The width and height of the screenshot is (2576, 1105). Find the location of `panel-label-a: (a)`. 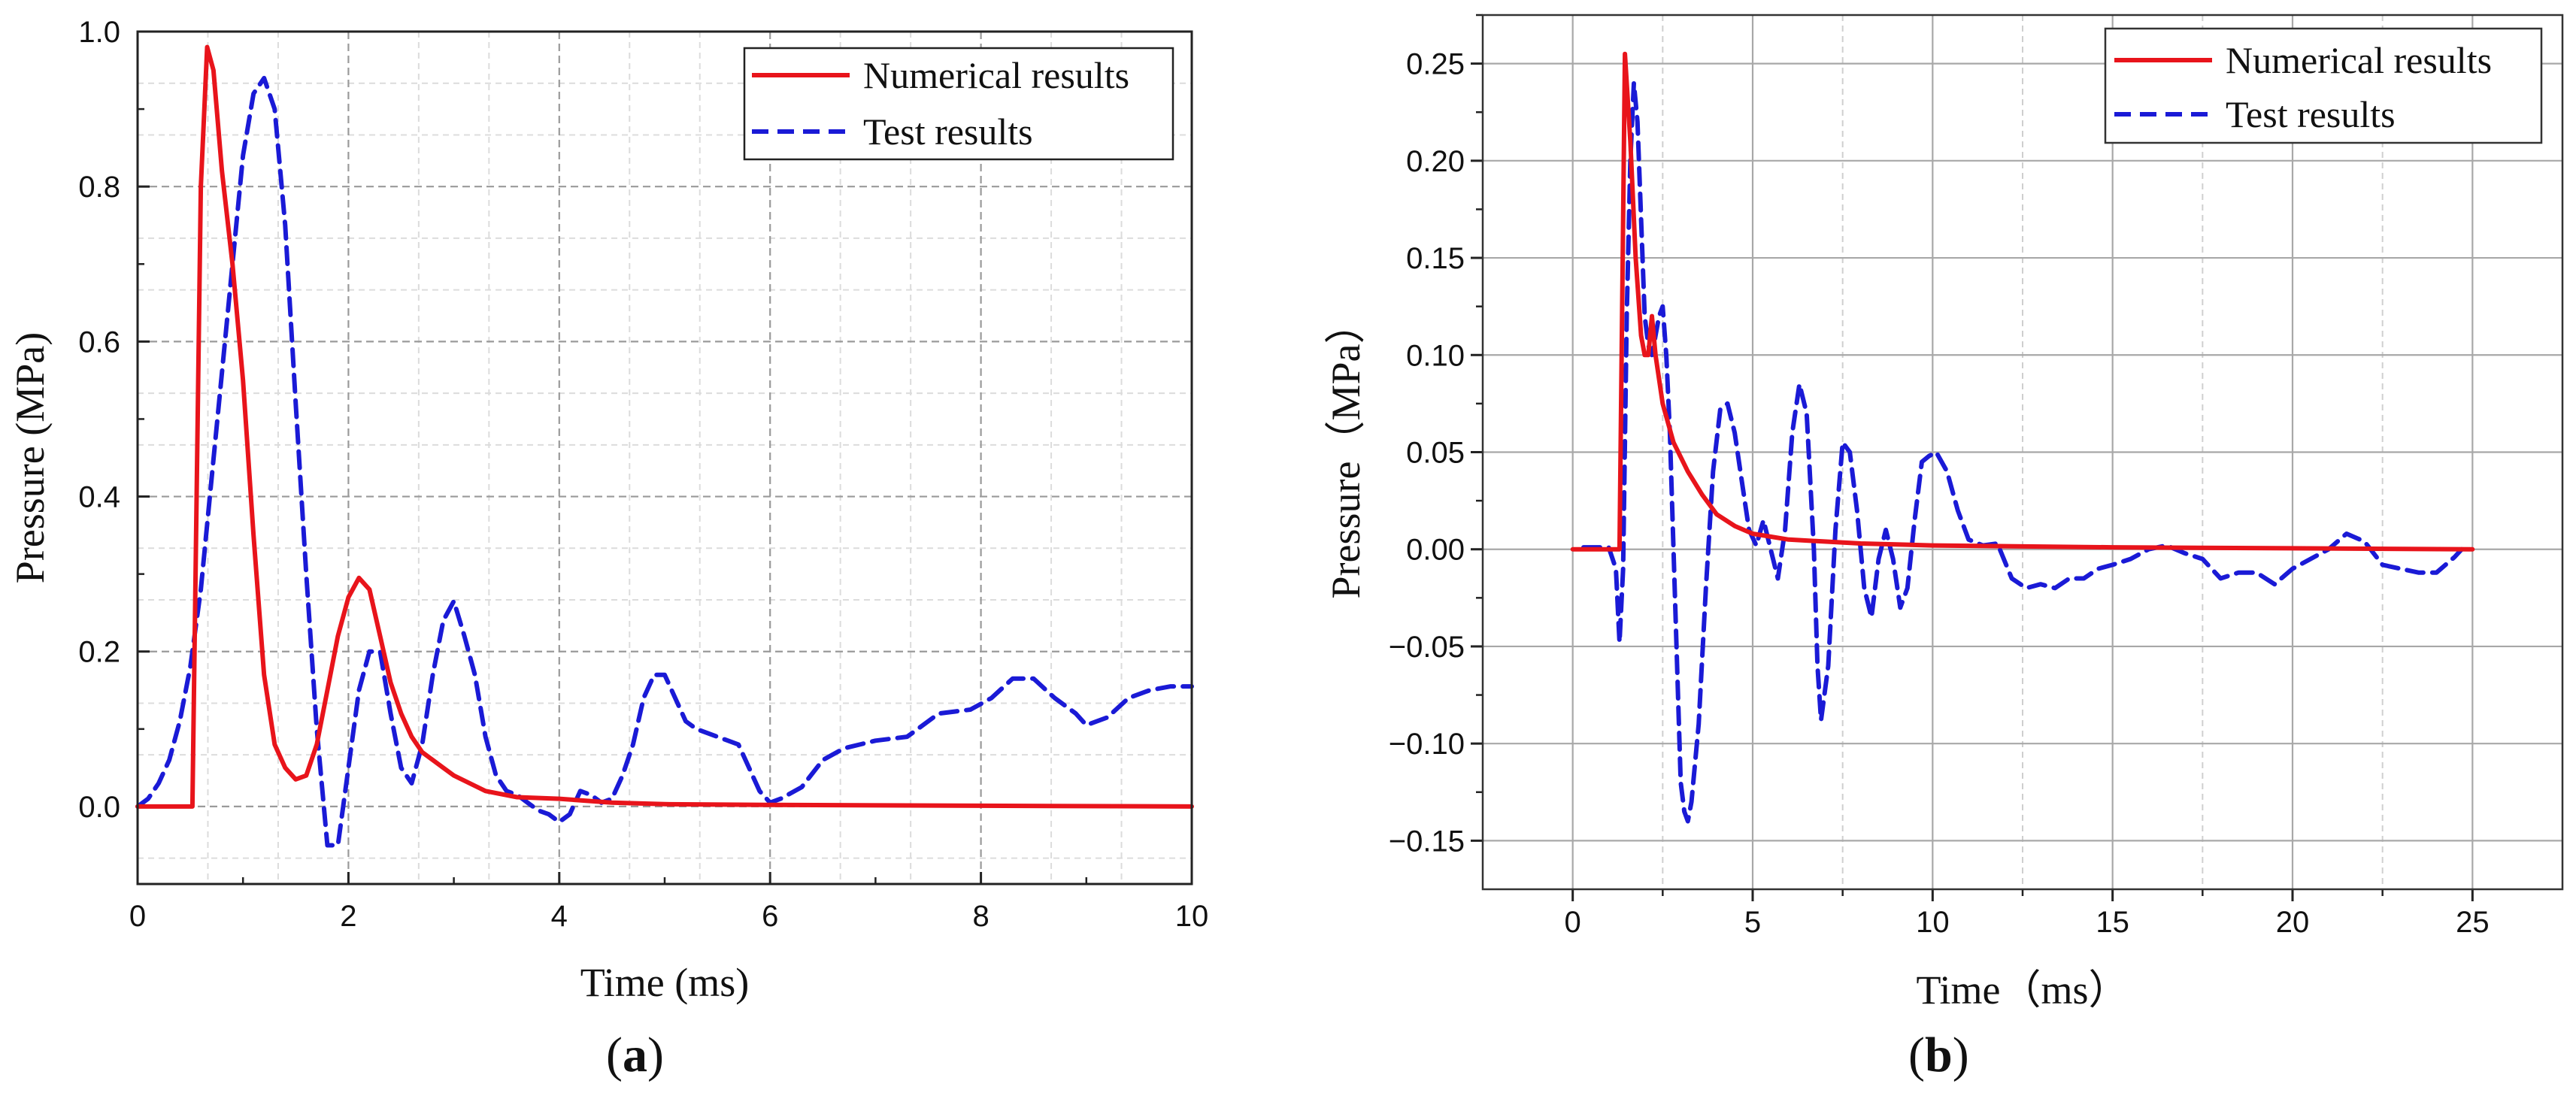

panel-label-a: (a) is located at coordinates (635, 1055).